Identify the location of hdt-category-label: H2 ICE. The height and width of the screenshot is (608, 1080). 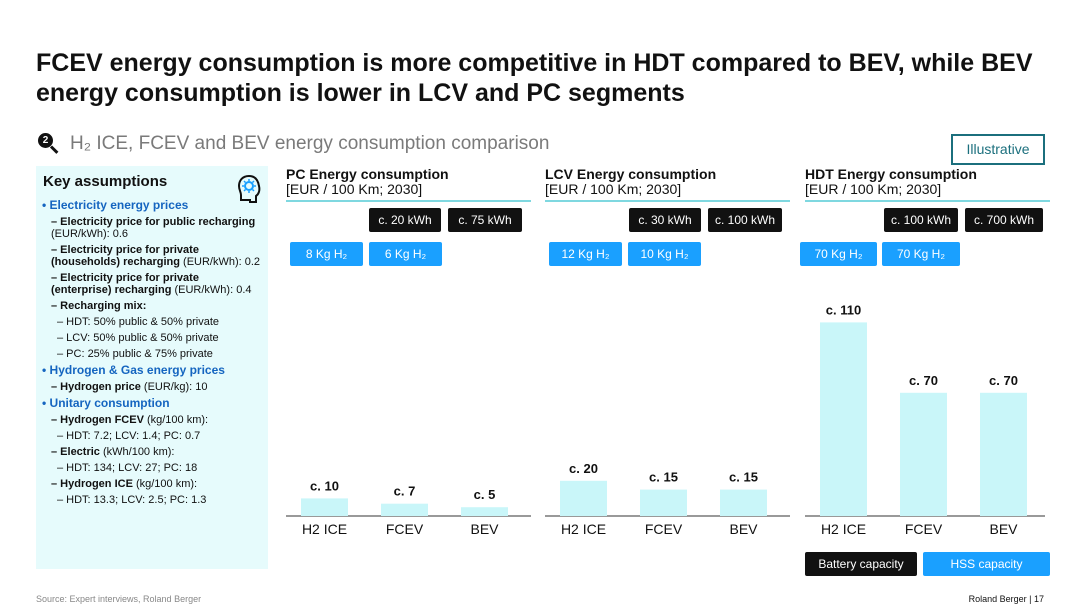
(843, 529).